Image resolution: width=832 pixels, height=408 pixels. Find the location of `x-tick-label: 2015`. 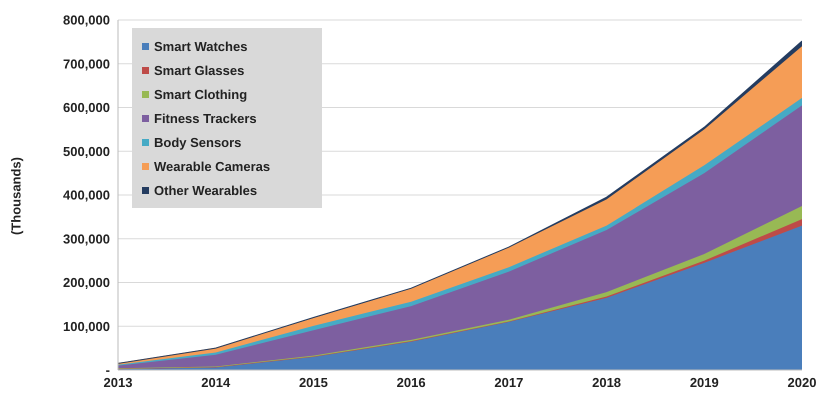

x-tick-label: 2015 is located at coordinates (313, 382).